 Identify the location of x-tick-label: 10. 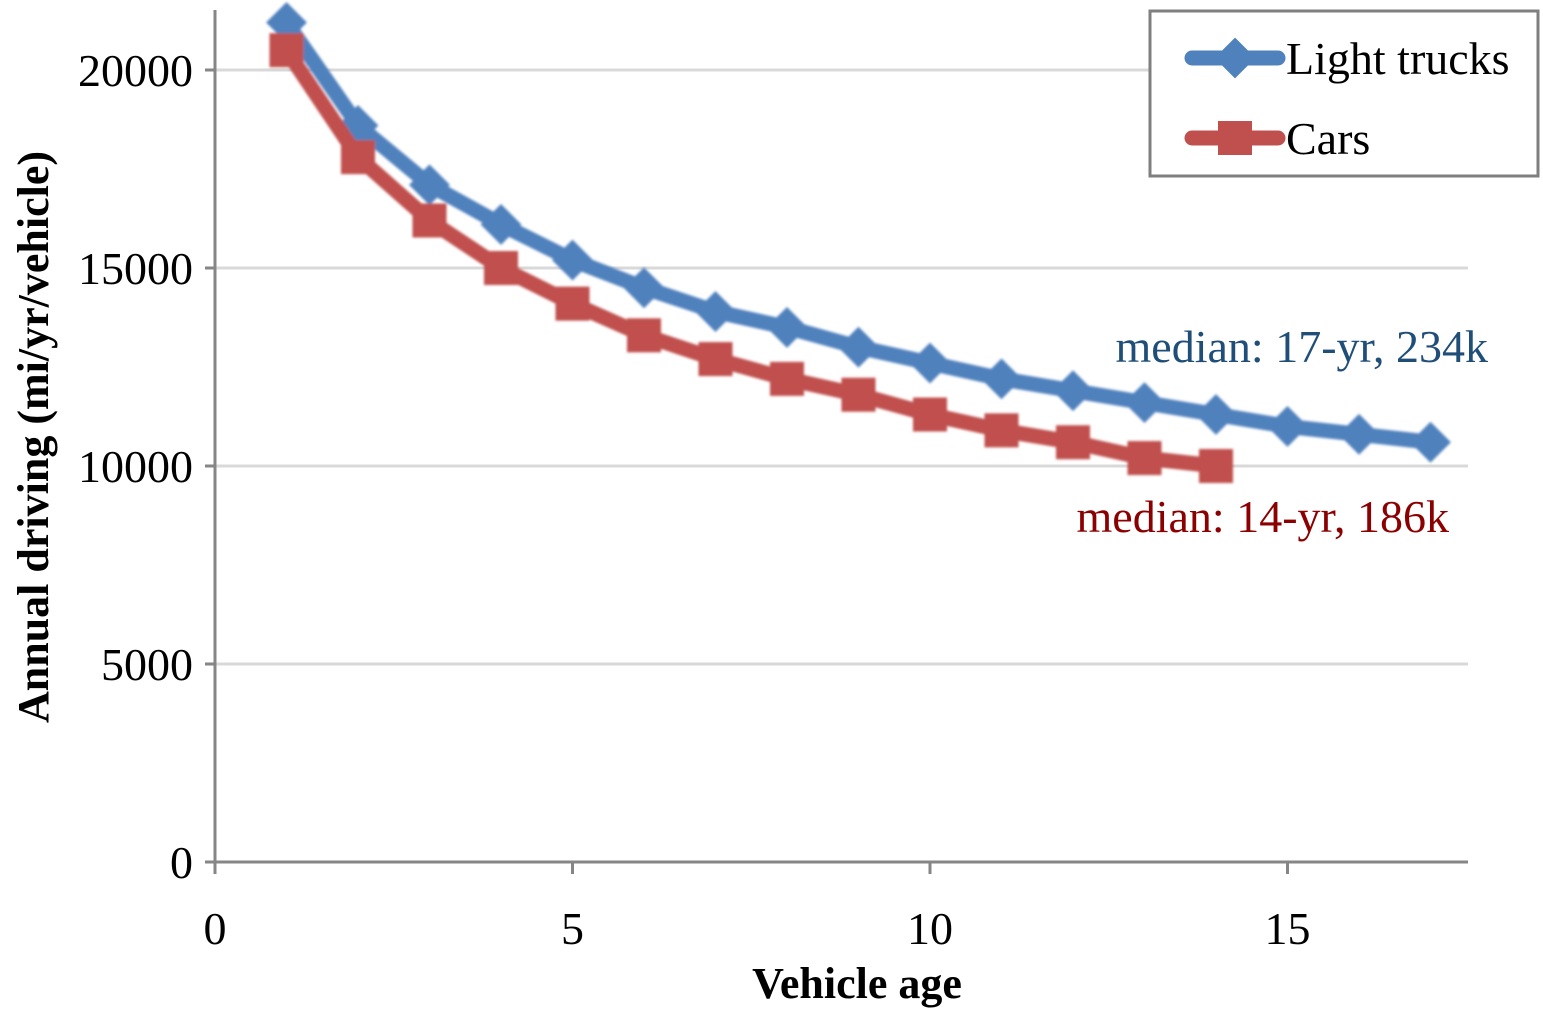
(930, 928).